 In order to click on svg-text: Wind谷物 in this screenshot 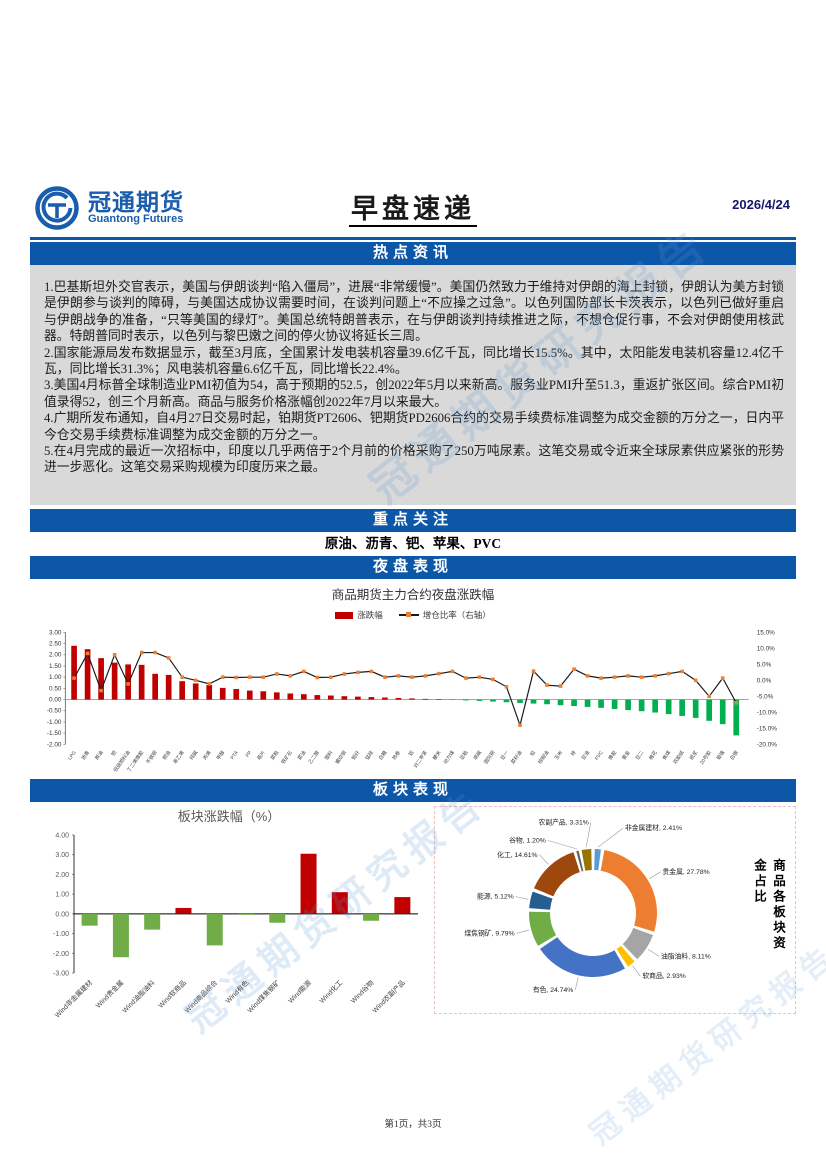, I will do `click(362, 991)`.